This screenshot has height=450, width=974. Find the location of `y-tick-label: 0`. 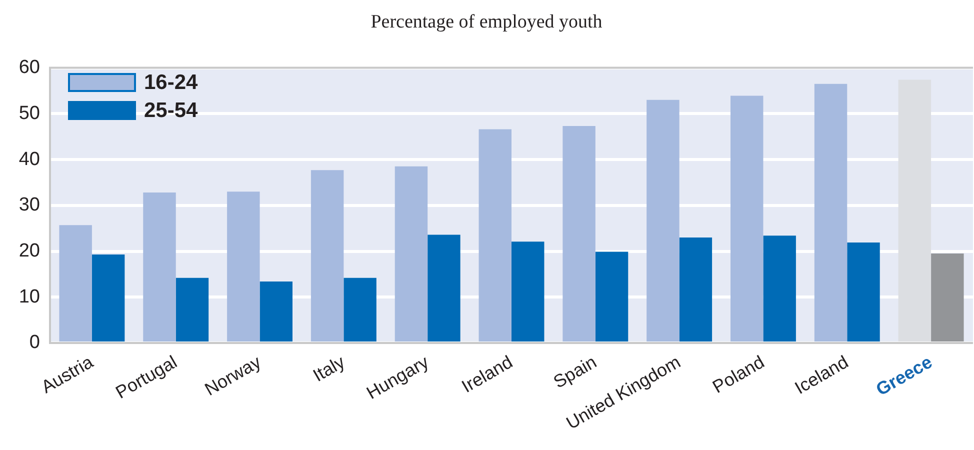

y-tick-label: 0 is located at coordinates (34, 343).